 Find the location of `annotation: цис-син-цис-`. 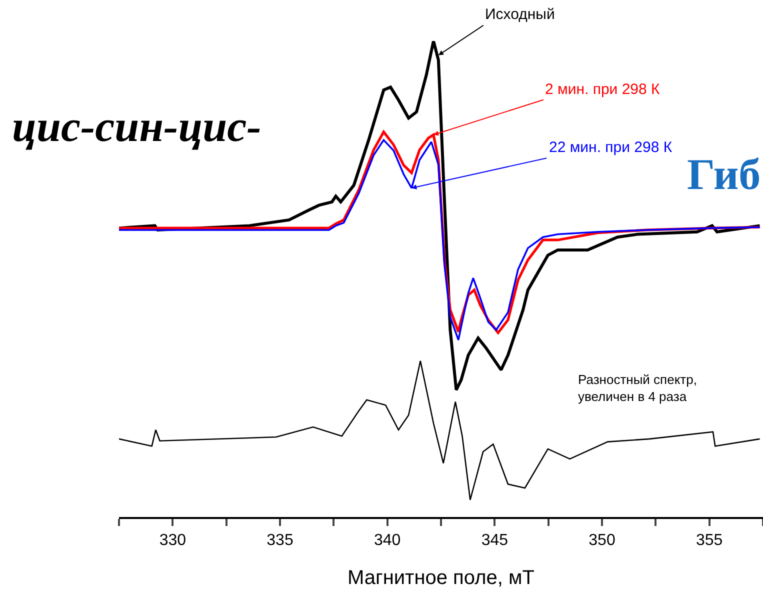

annotation: цис-син-цис- is located at coordinates (137, 126).